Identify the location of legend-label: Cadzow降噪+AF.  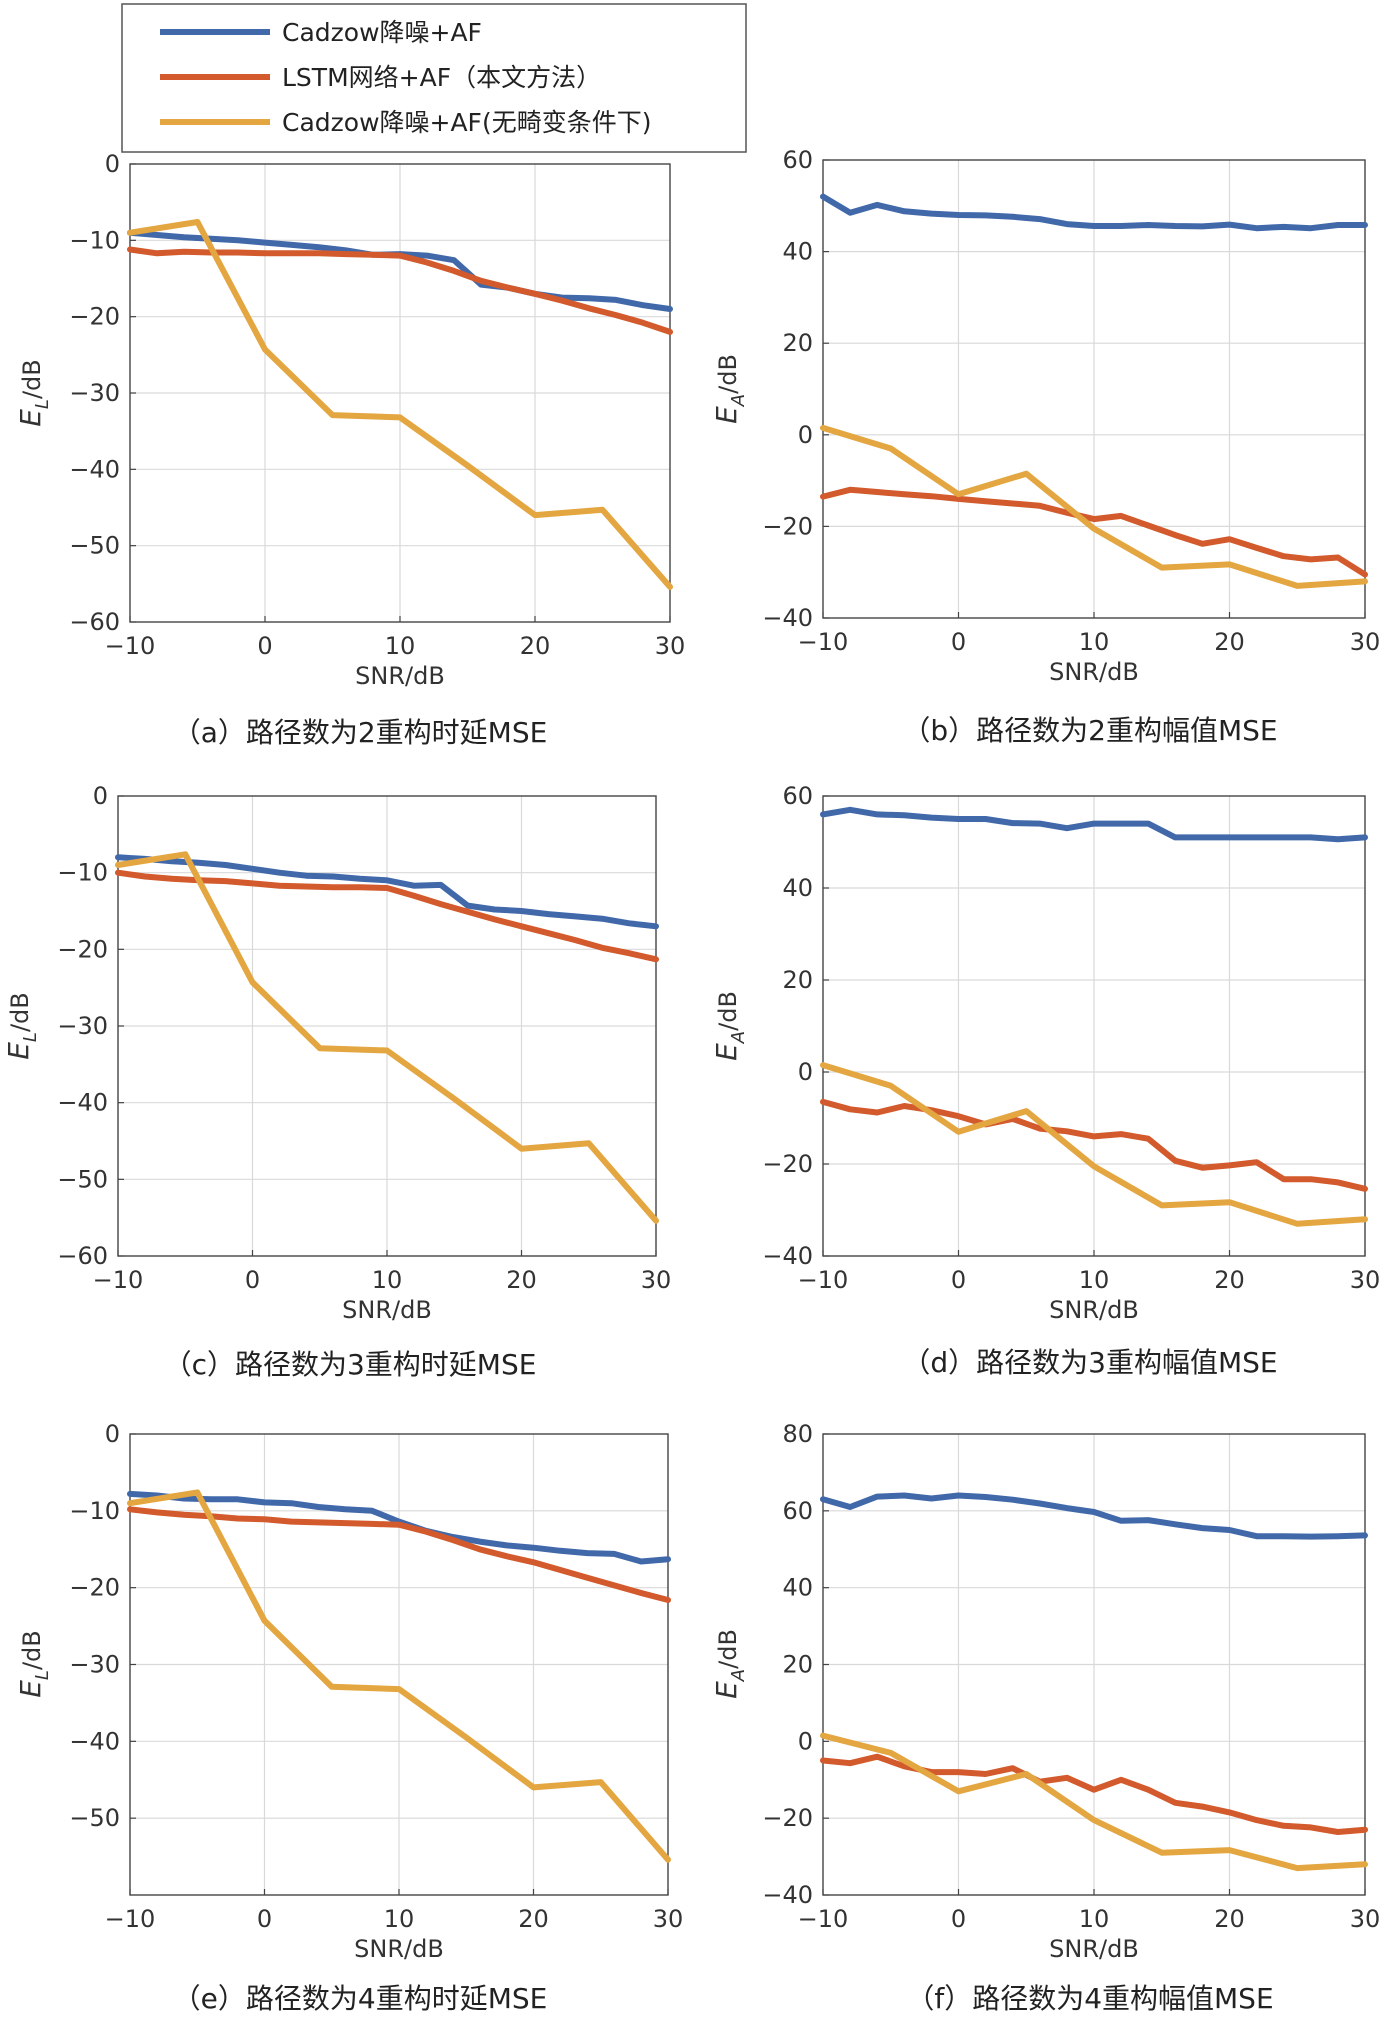
(382, 32).